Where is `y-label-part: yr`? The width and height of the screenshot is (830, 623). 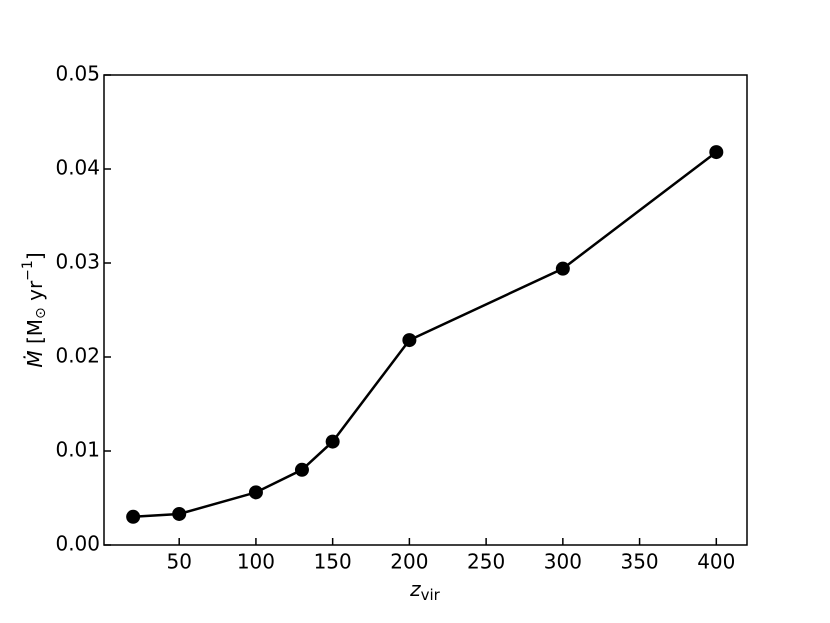 y-label-part: yr is located at coordinates (35, 293).